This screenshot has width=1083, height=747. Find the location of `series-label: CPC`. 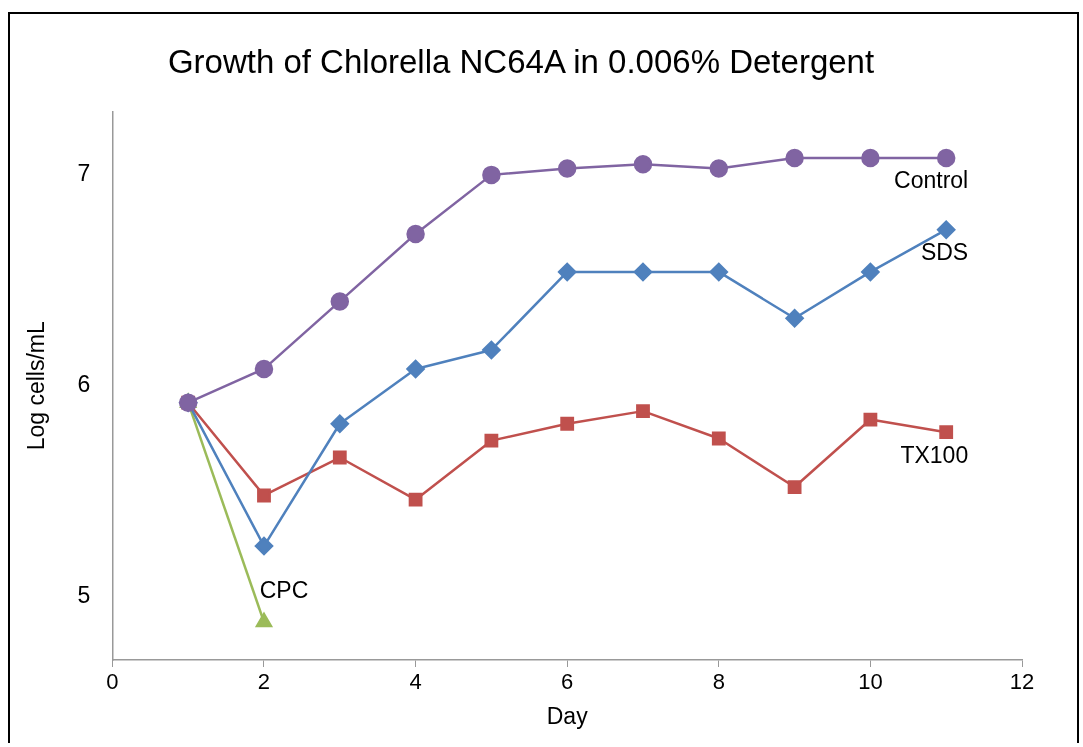

series-label: CPC is located at coordinates (284, 590).